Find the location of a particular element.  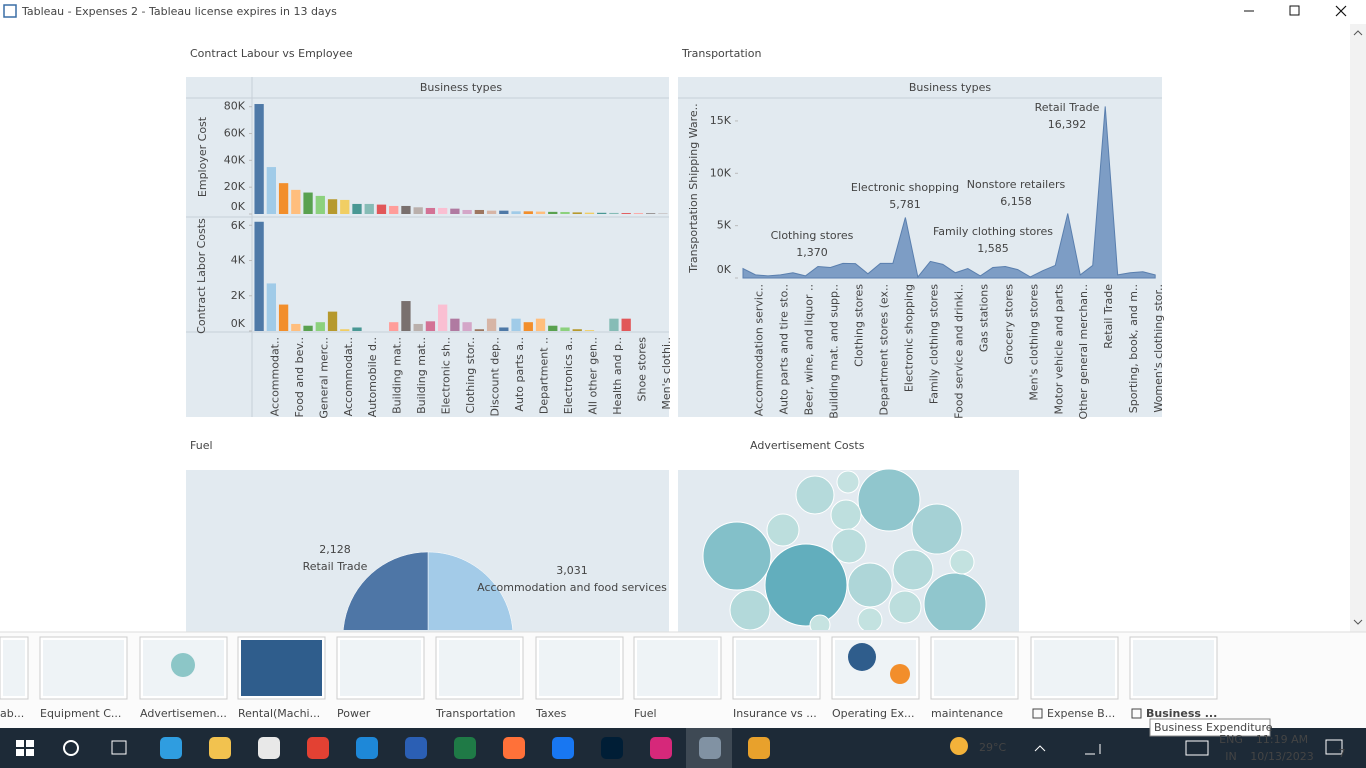

scroll-down is located at coordinates (1358, 622).